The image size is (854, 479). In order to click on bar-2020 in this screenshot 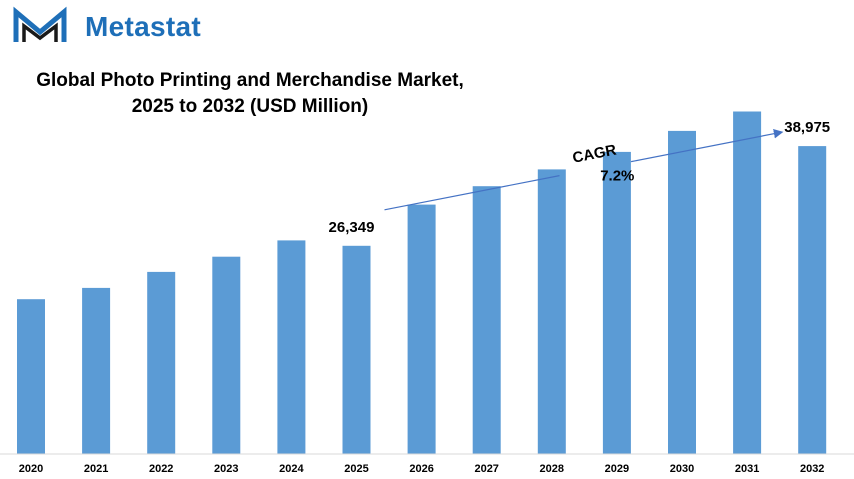, I will do `click(31, 376)`.